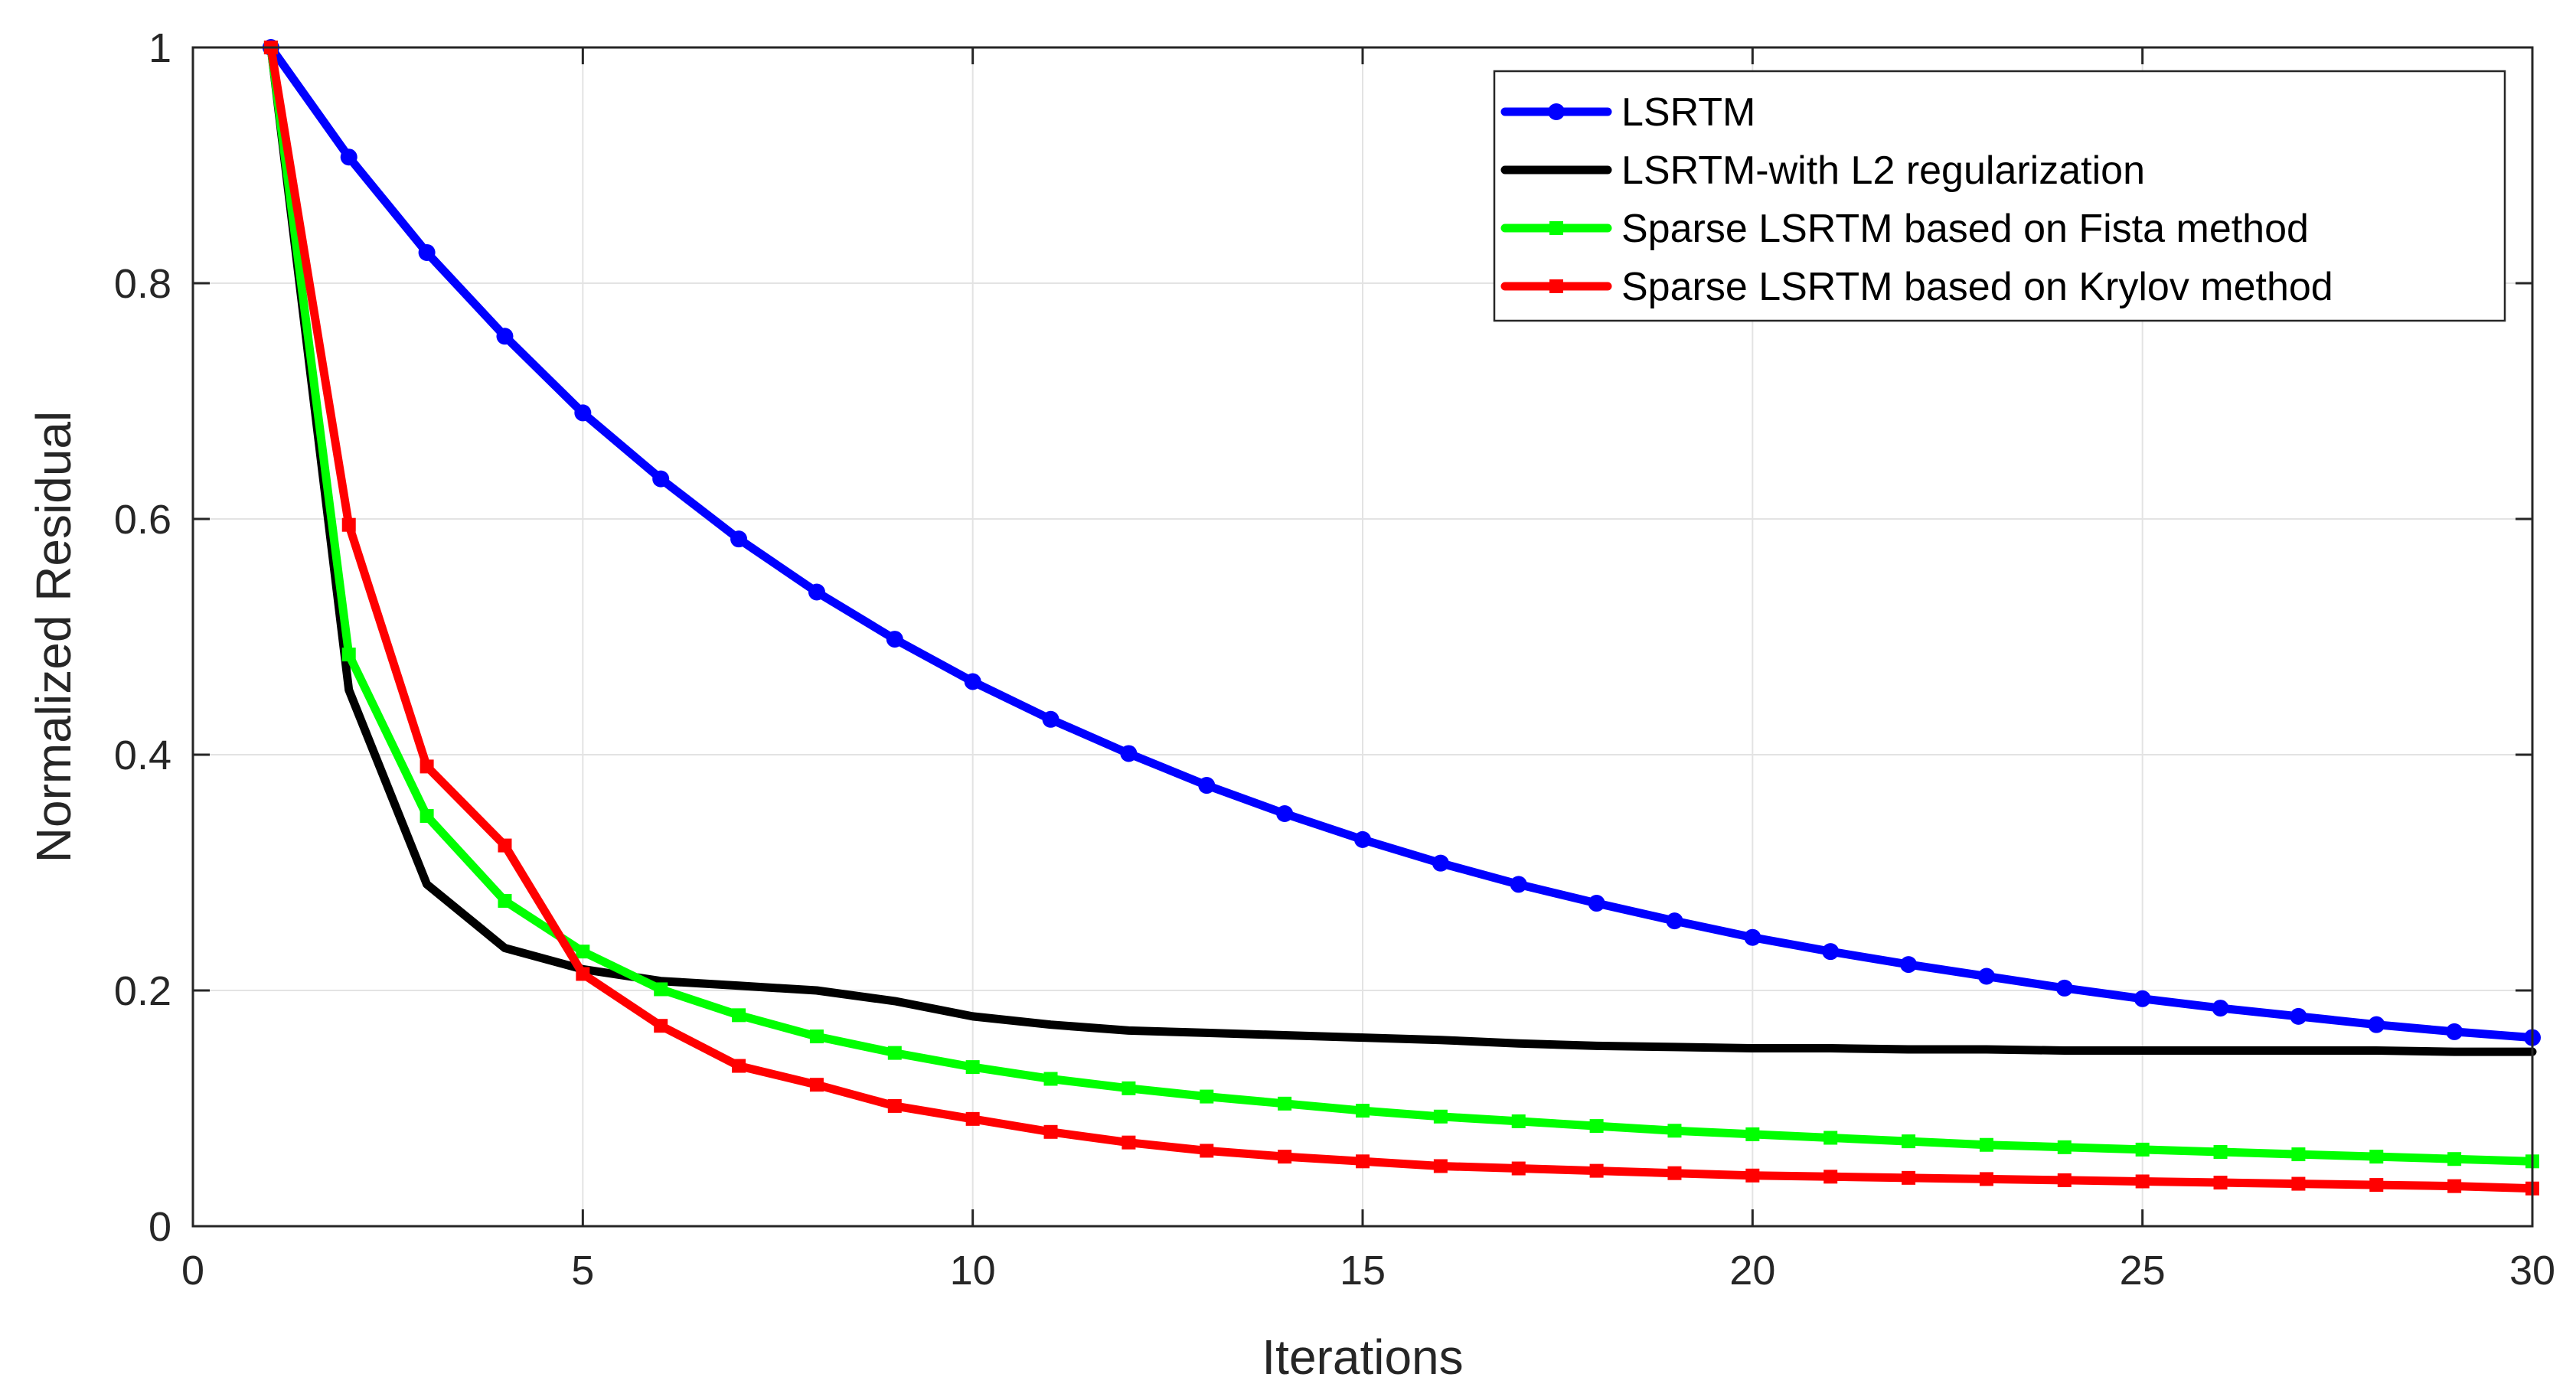 This screenshot has width=2576, height=1390. I want to click on x-tick-label: 30, so click(2532, 1271).